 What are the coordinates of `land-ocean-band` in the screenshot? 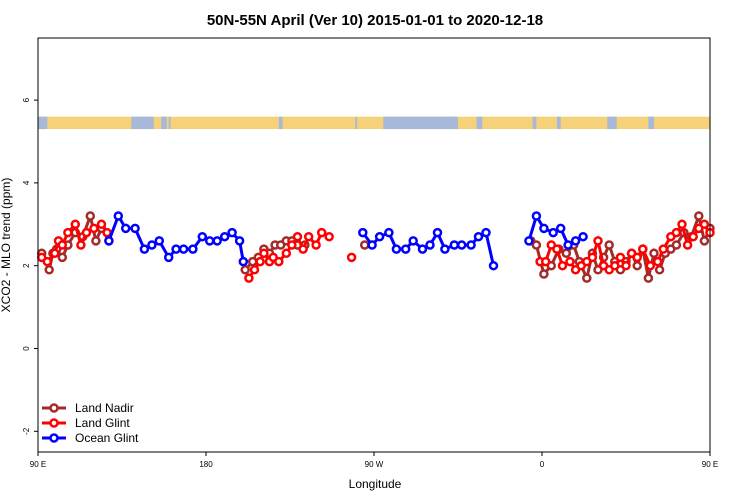 It's located at (374, 123).